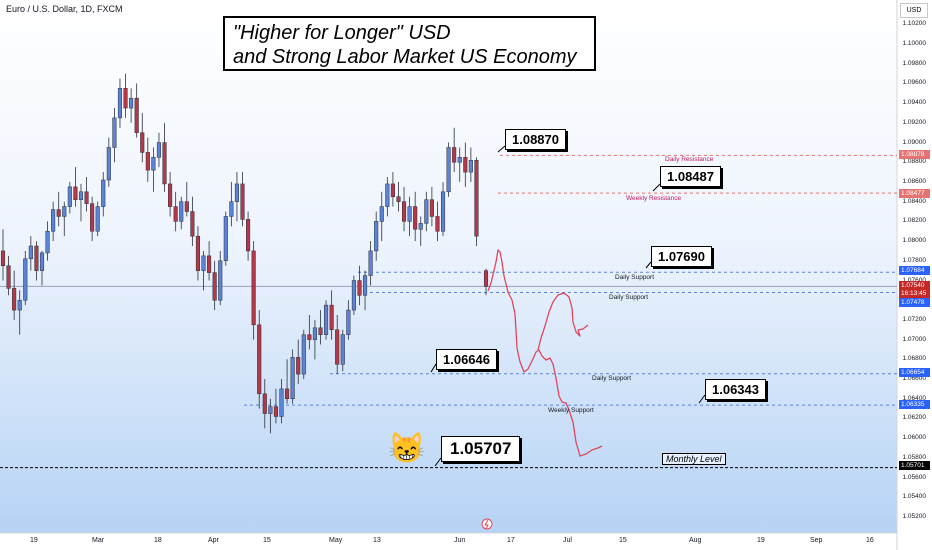 The width and height of the screenshot is (932, 550). Describe the element at coordinates (34, 540) in the screenshot. I see `time-tick-label: 19` at that location.